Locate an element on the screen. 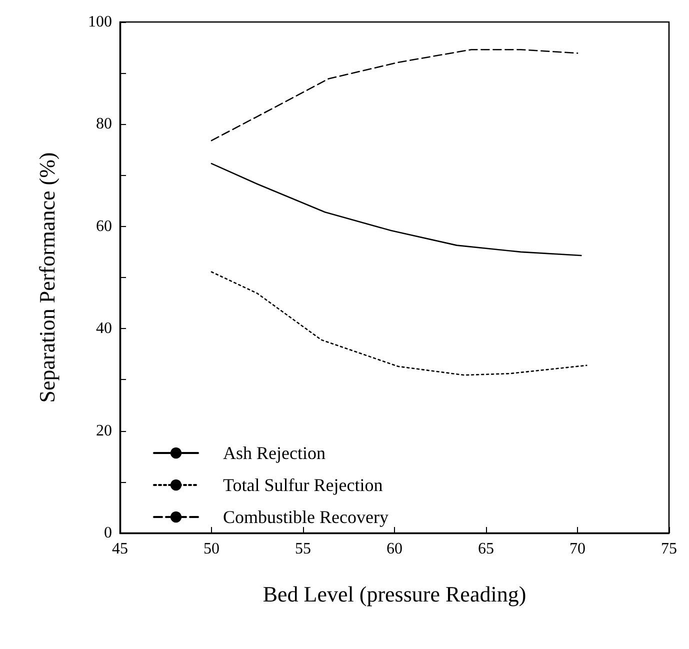 The width and height of the screenshot is (689, 649). x-tick-label: 50 is located at coordinates (212, 549).